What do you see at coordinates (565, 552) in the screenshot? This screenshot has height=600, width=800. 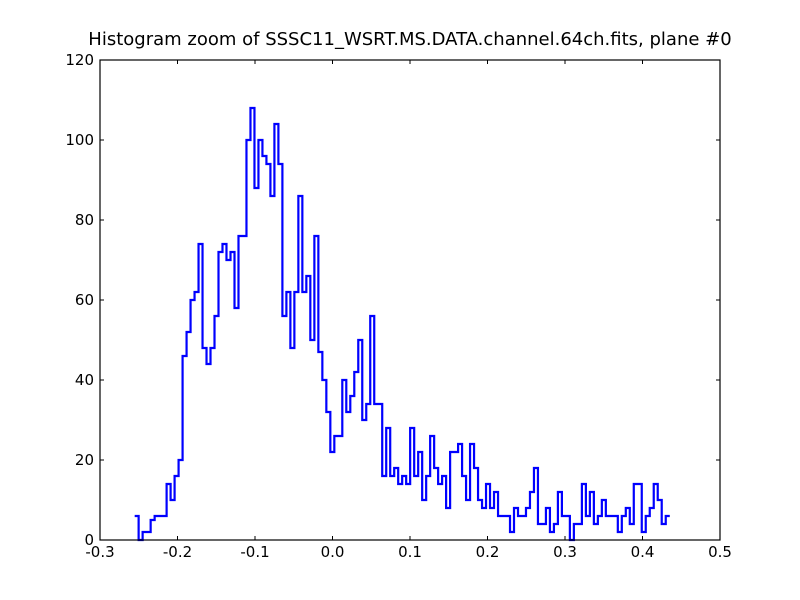 I see `x-tick-label: 0.3` at bounding box center [565, 552].